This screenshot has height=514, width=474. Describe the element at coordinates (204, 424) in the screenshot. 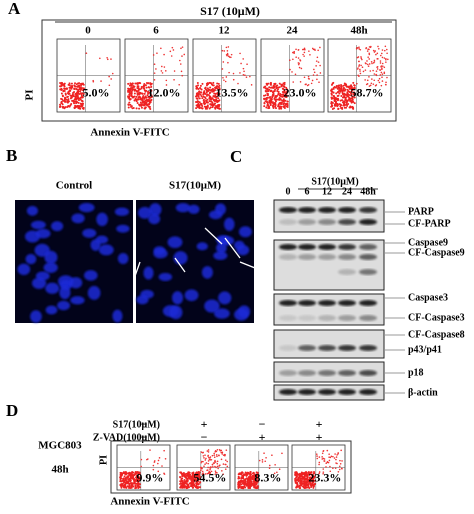

I see `label: +` at that location.